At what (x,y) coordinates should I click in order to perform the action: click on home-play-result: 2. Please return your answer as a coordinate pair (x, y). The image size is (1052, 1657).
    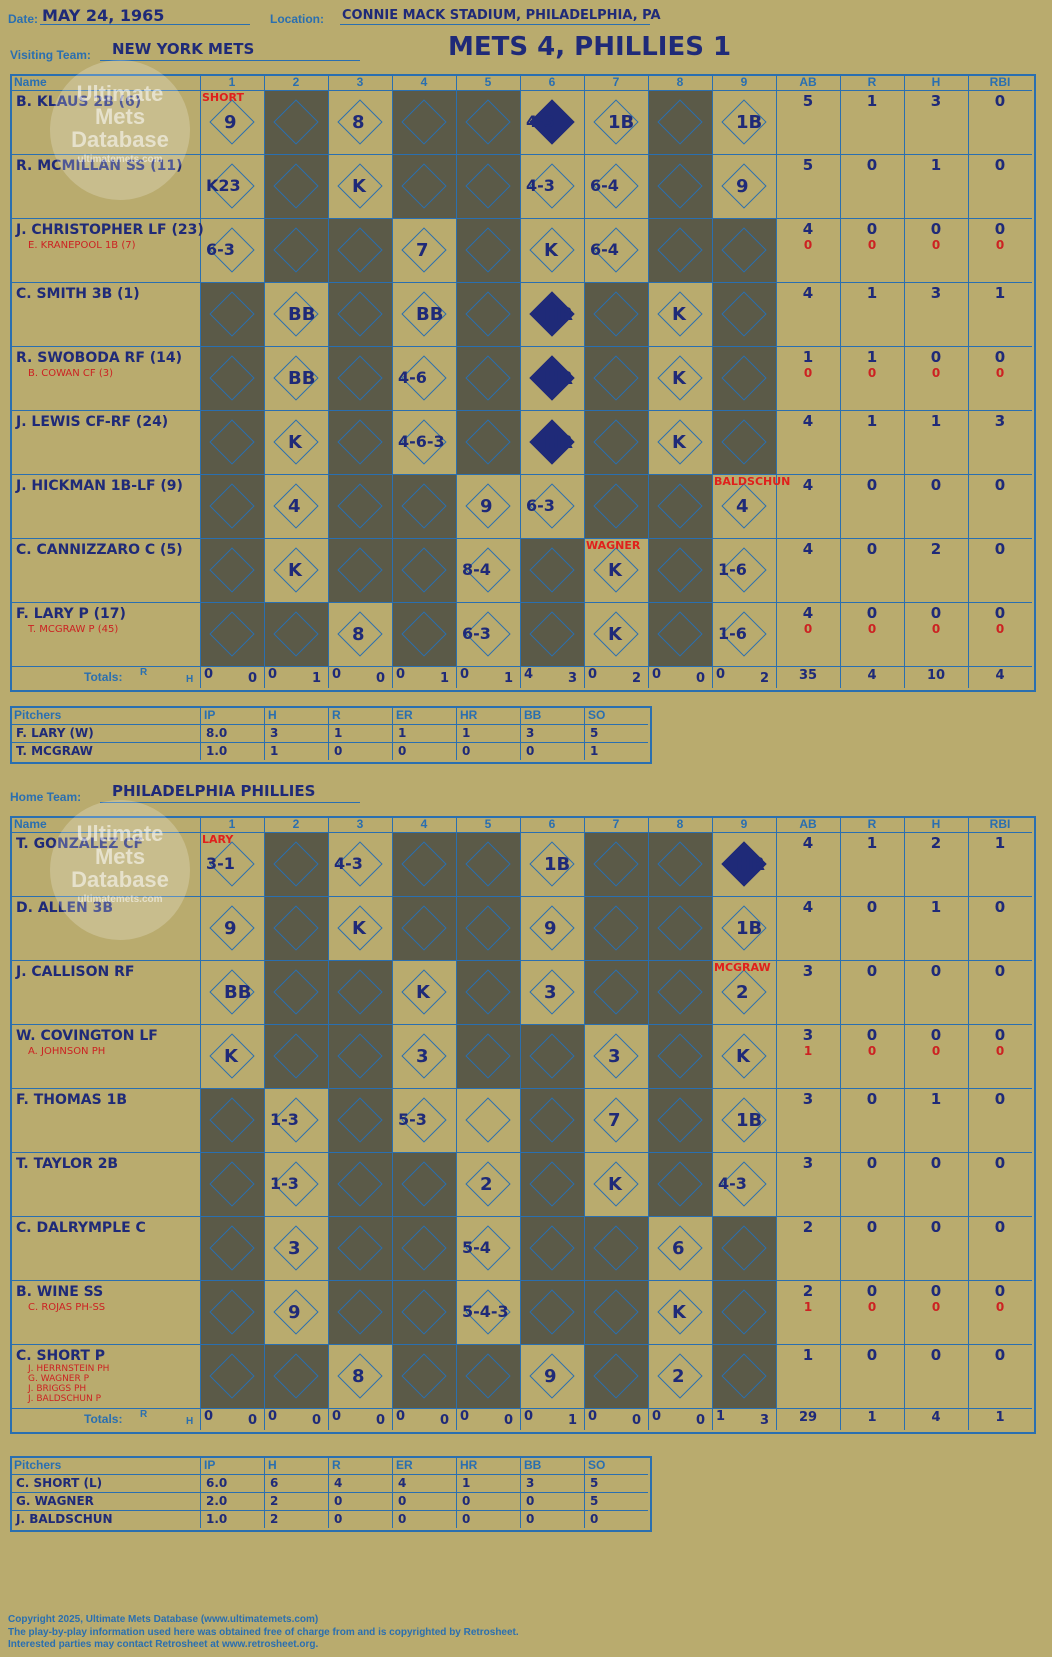
    Looking at the image, I should click on (742, 992).